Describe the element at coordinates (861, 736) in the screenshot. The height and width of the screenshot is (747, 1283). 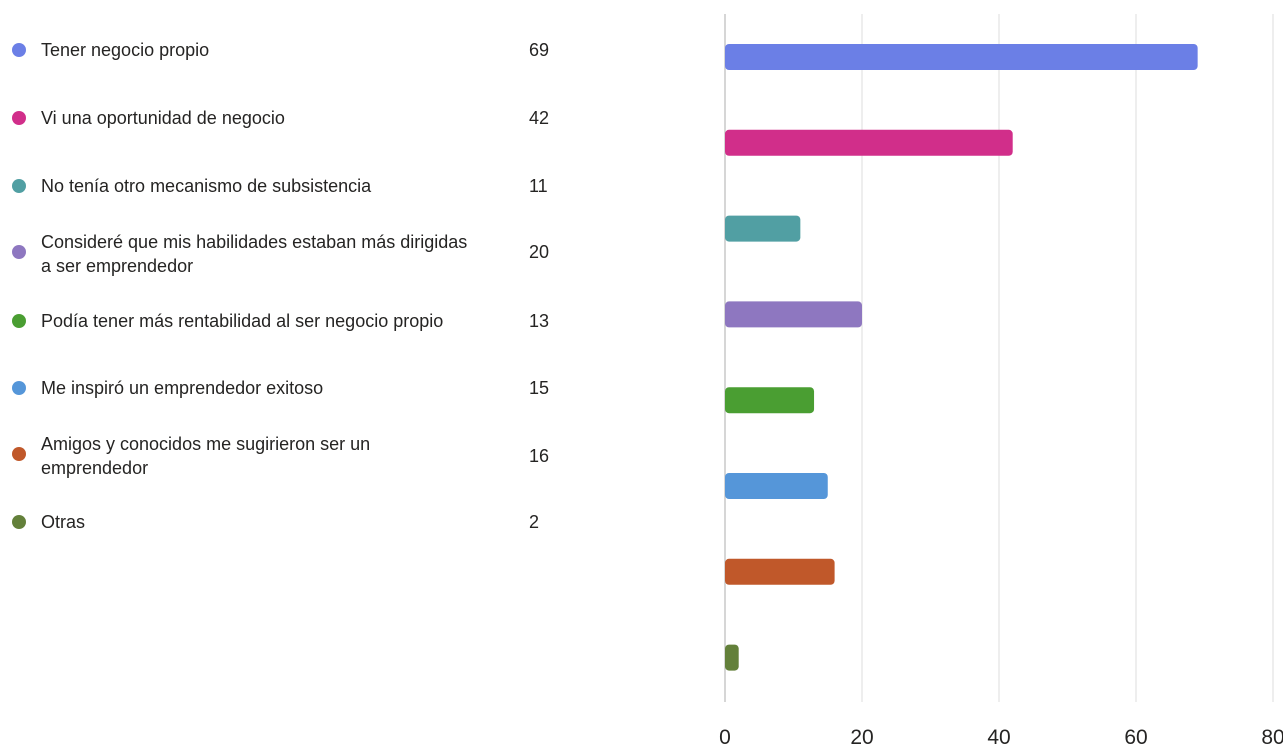
I see `x-tick-label: 20` at that location.